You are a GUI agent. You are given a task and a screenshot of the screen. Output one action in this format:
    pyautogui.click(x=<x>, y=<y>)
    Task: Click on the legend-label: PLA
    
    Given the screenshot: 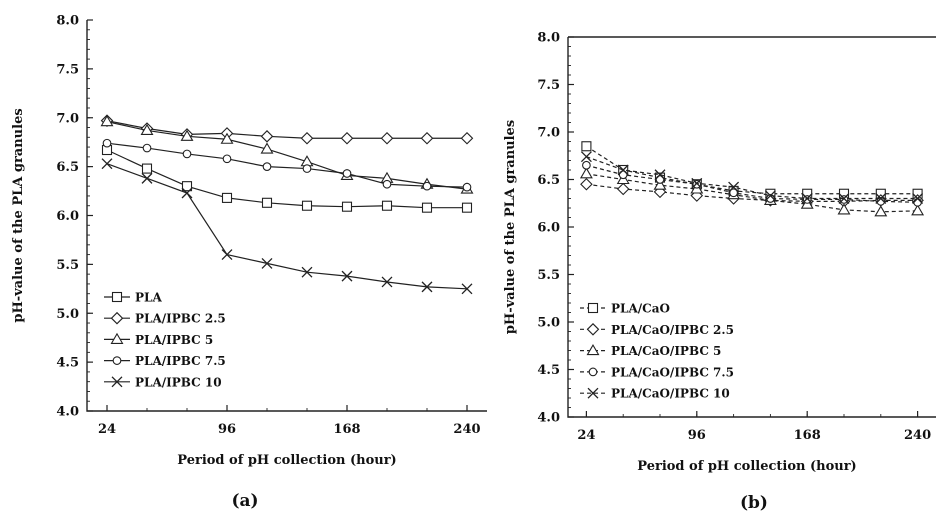 What is the action you would take?
    pyautogui.click(x=148, y=298)
    